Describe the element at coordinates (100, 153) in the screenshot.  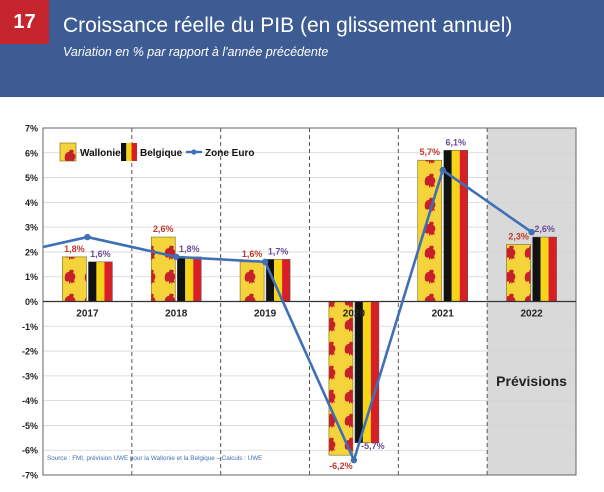
I see `legend-label-wallonie: Wallonie` at that location.